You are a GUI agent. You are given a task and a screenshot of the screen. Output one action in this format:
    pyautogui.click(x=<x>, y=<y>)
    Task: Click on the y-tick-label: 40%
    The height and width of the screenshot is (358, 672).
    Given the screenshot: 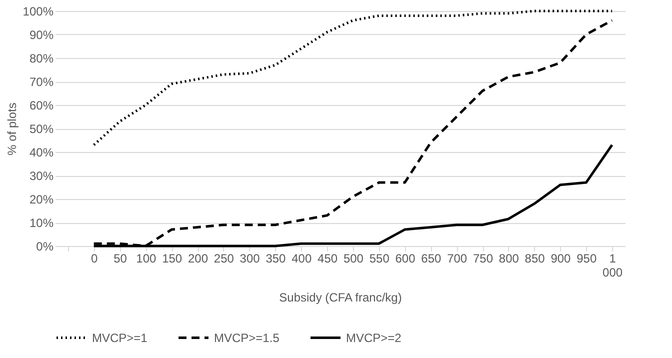 What is the action you would take?
    pyautogui.click(x=41, y=153)
    